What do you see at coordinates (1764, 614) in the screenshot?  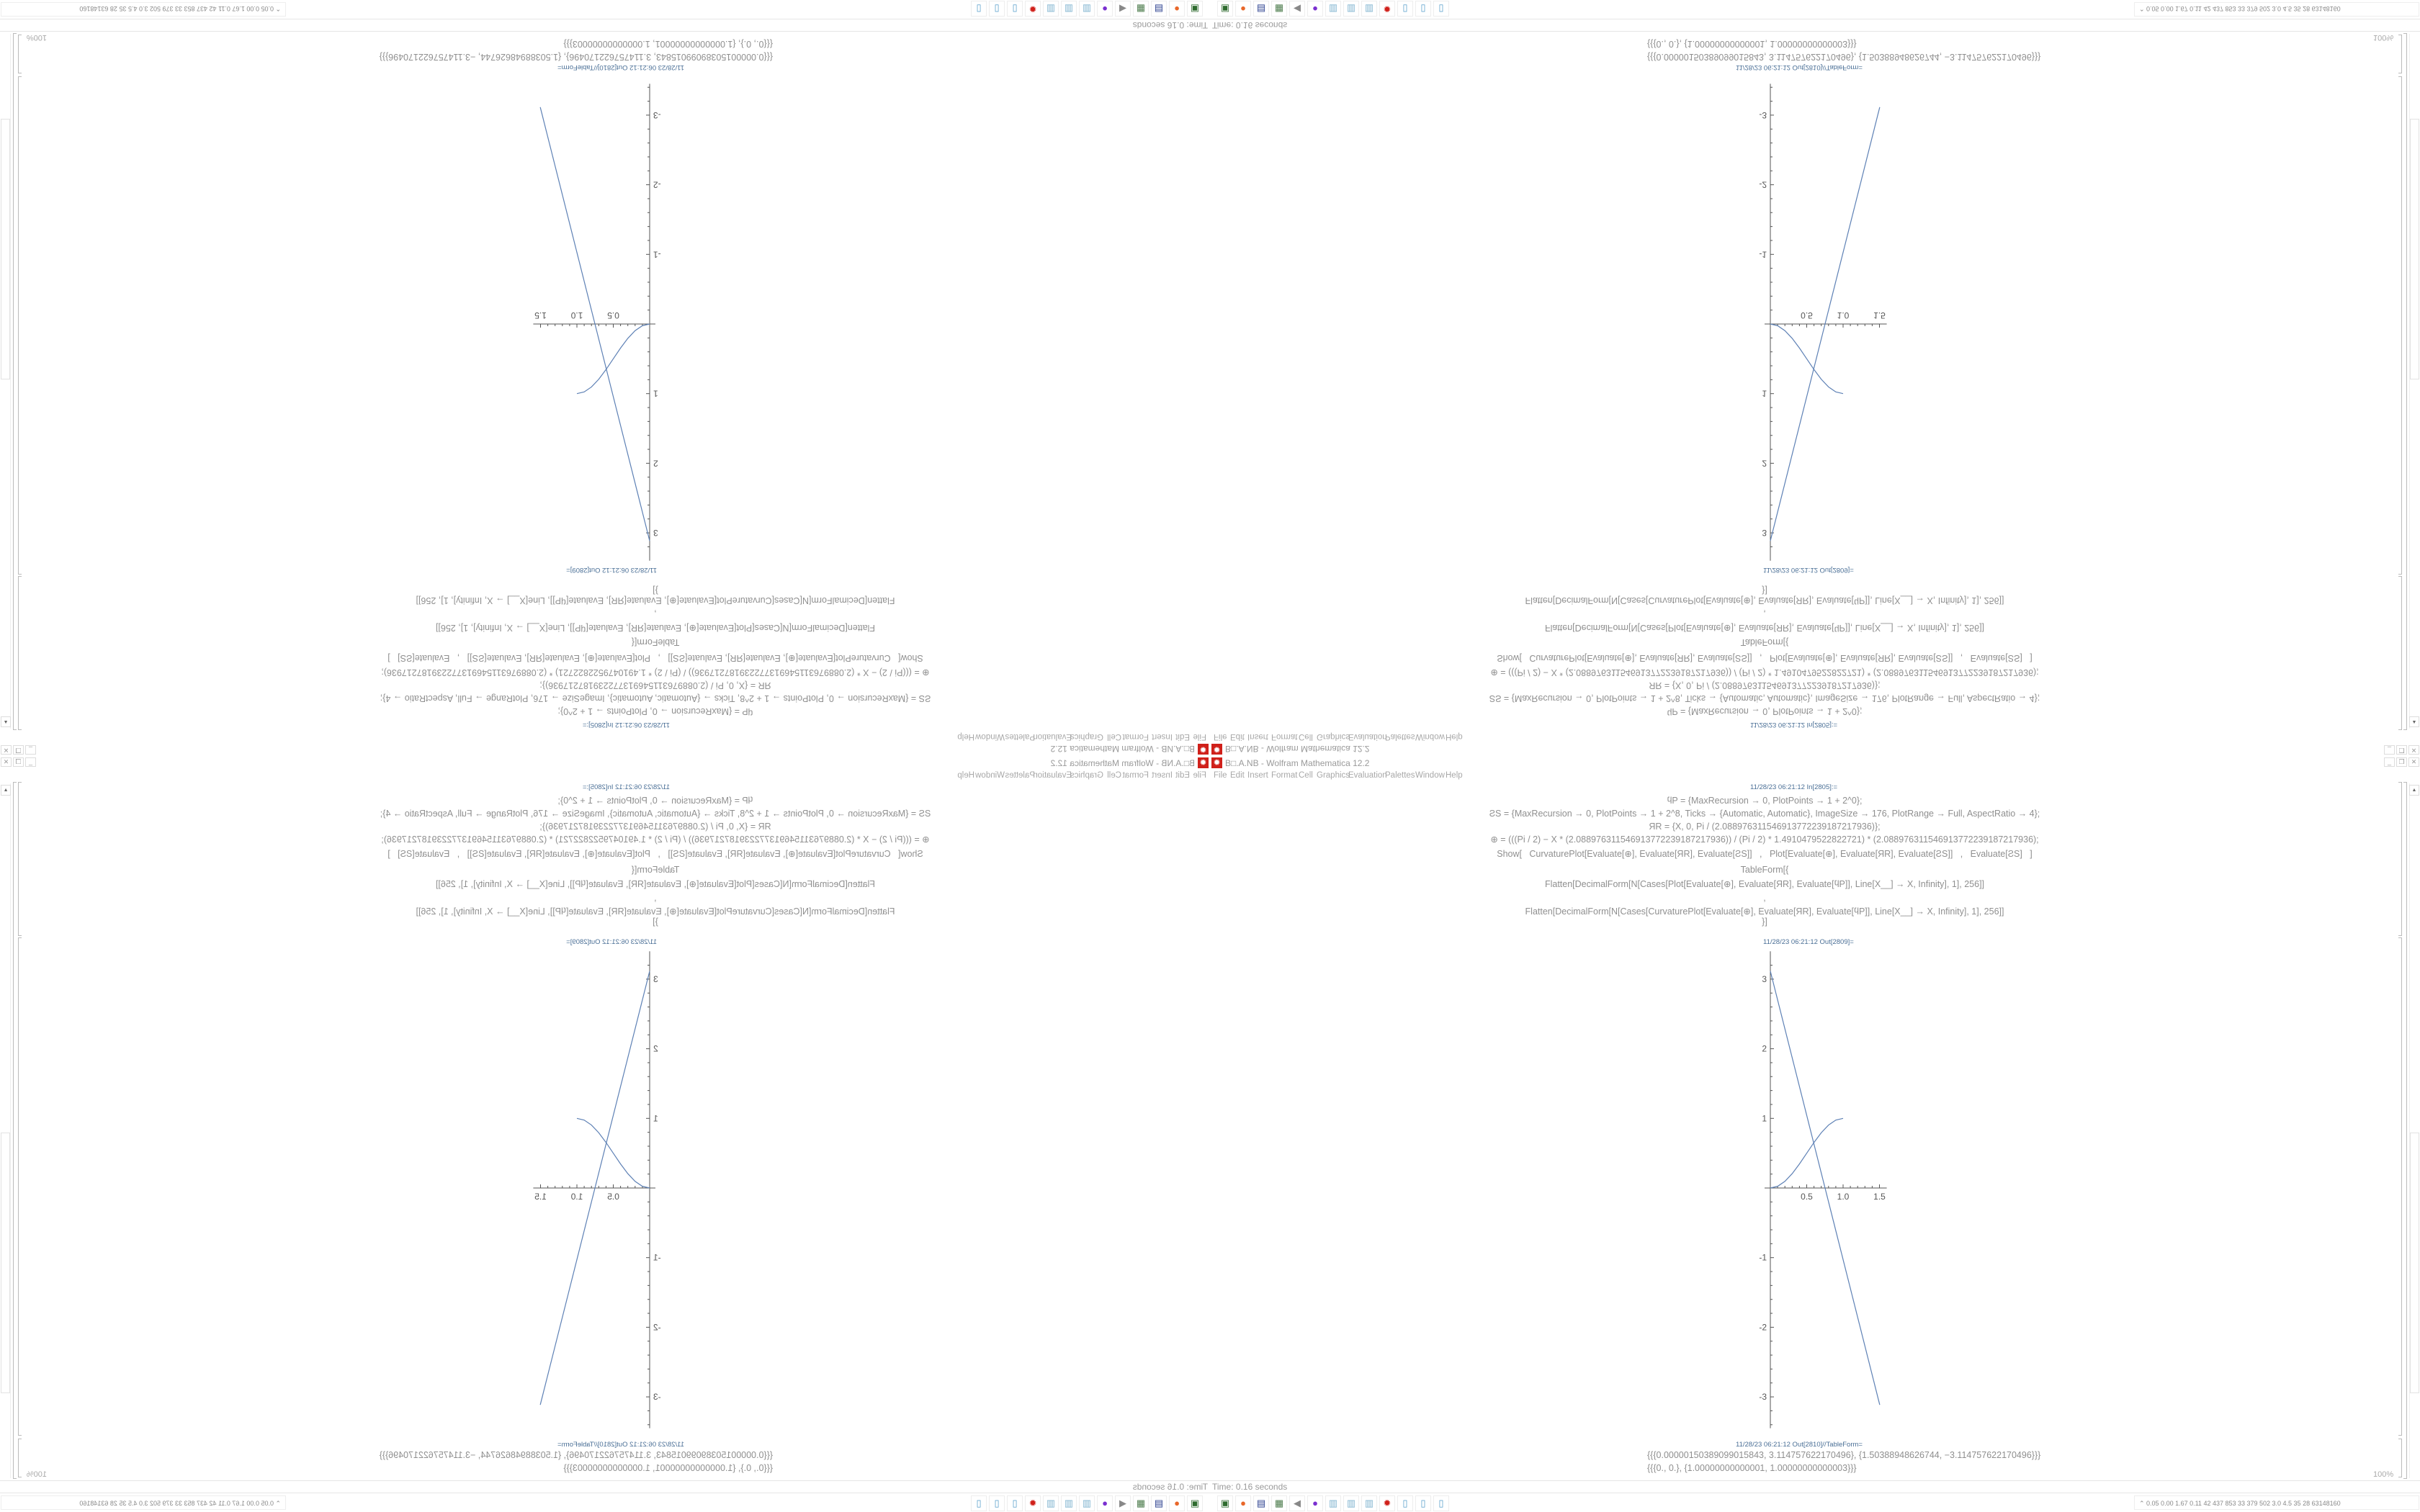 I see `code-line: ,` at bounding box center [1764, 614].